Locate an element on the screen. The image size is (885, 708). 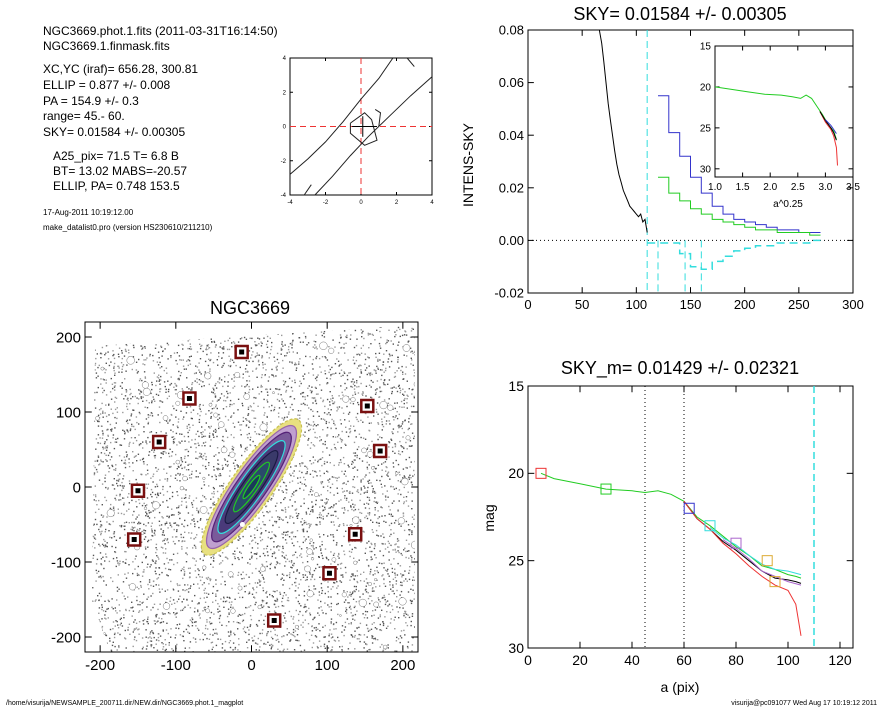
contour-xtick-label: 4 is located at coordinates (432, 203).